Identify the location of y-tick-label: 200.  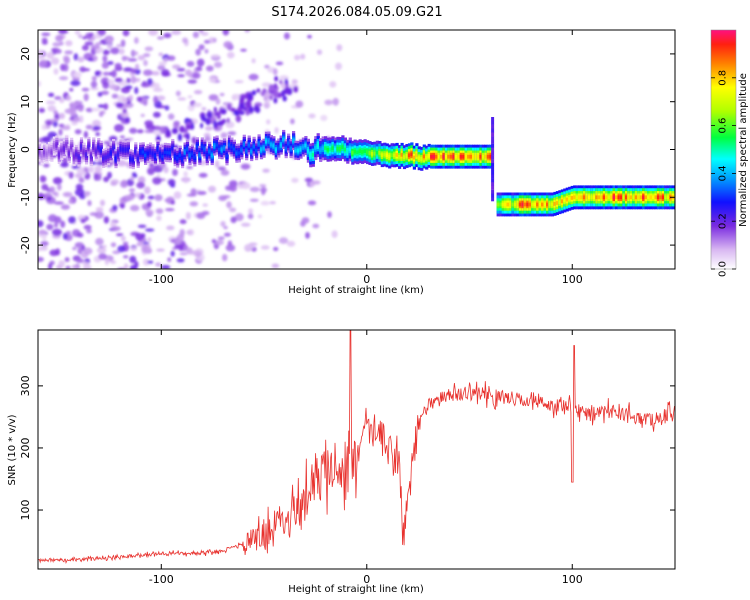
(25, 447).